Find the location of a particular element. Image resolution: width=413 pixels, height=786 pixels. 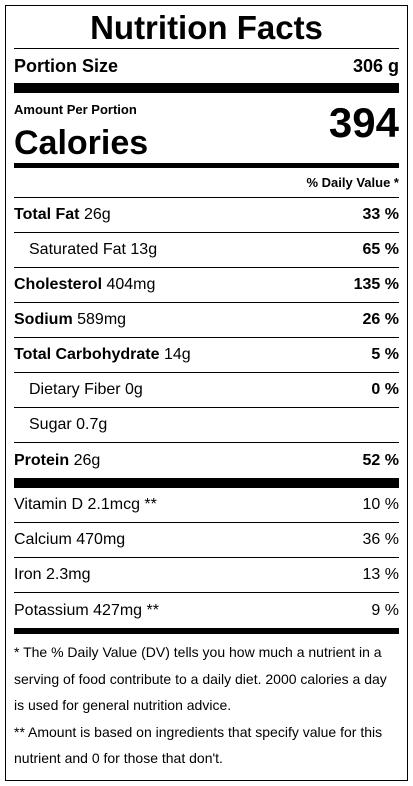

nutrient-row: Total Carbohydrate 14g 5 % is located at coordinates (206, 355).